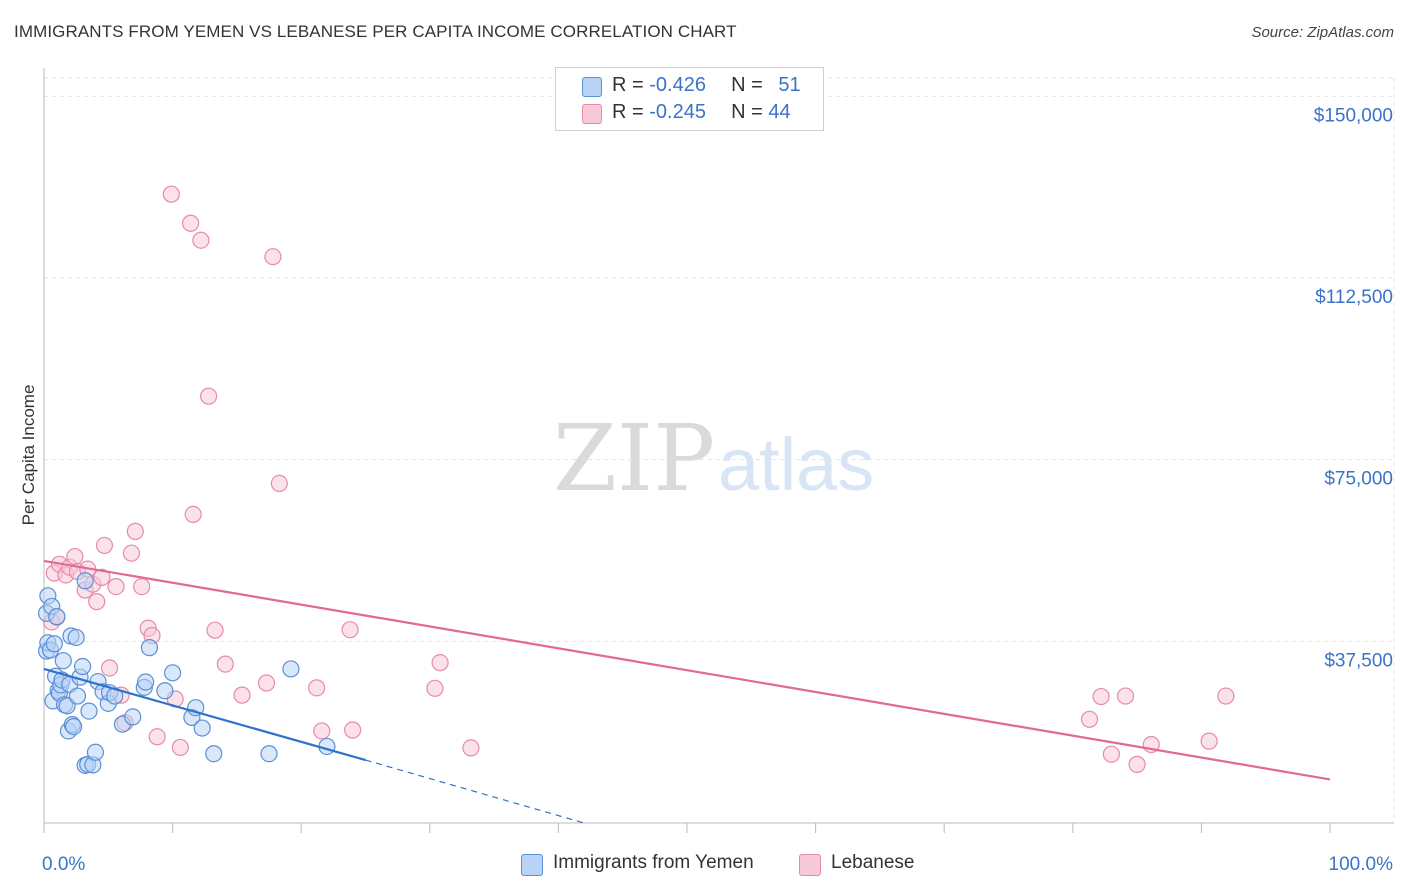 The height and width of the screenshot is (892, 1406). Describe the element at coordinates (592, 114) in the screenshot. I see `legend-swatch-lebanese` at that location.